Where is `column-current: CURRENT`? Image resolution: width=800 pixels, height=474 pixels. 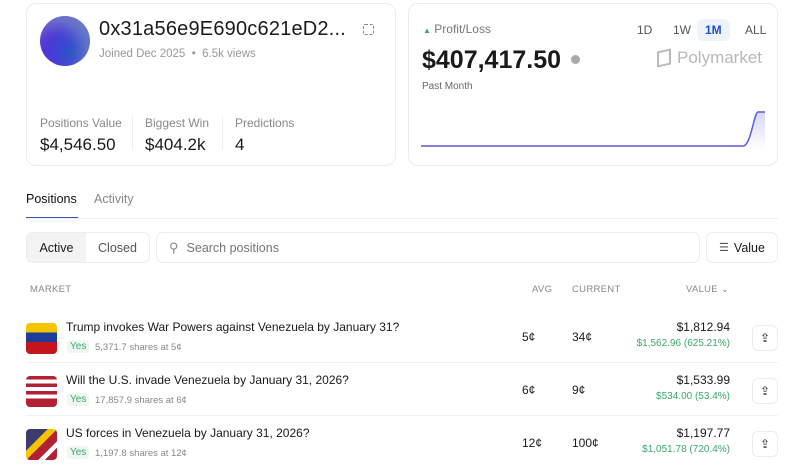
column-current: CURRENT is located at coordinates (596, 289).